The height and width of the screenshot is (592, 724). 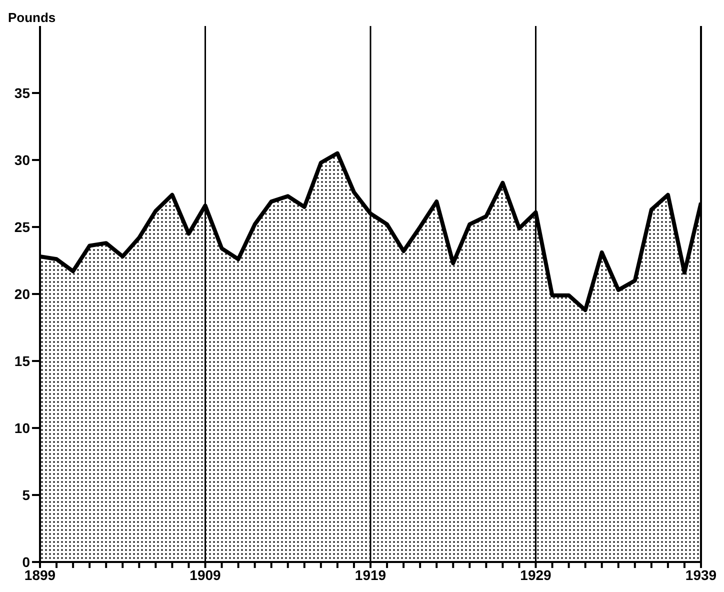 What do you see at coordinates (22, 428) in the screenshot?
I see `y-tick-label: 10` at bounding box center [22, 428].